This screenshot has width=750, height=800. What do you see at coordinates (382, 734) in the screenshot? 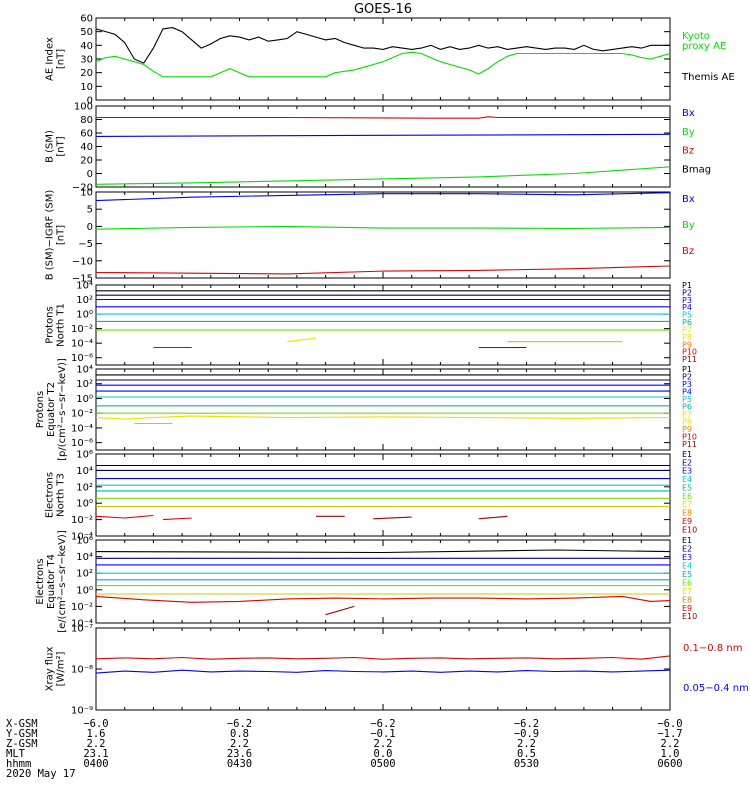
I see `footer-value: −0.1` at bounding box center [382, 734].